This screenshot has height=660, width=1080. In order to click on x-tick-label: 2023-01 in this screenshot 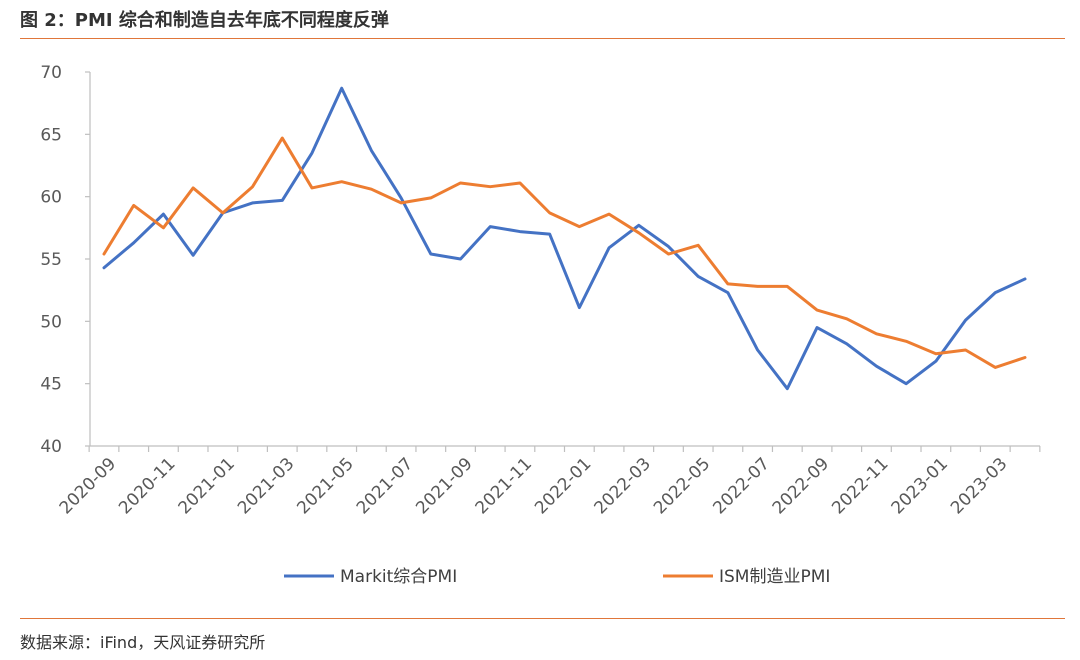, I will do `click(920, 486)`.